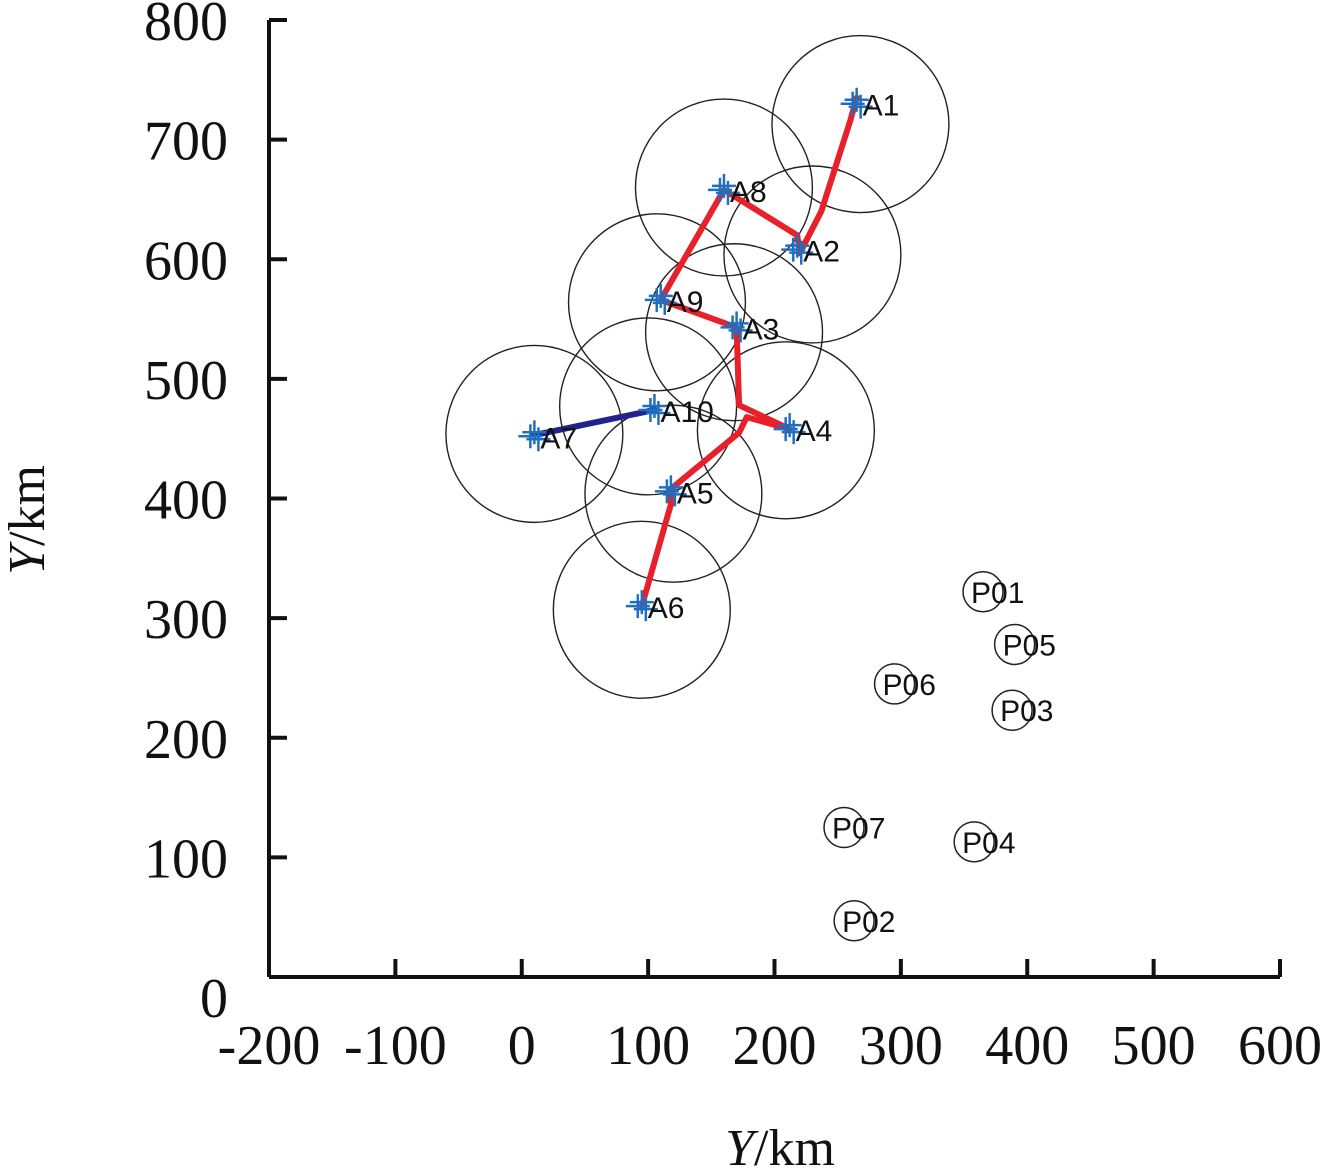 Image resolution: width=1336 pixels, height=1173 pixels. What do you see at coordinates (186, 501) in the screenshot?
I see `y-tick-label: 400` at bounding box center [186, 501].